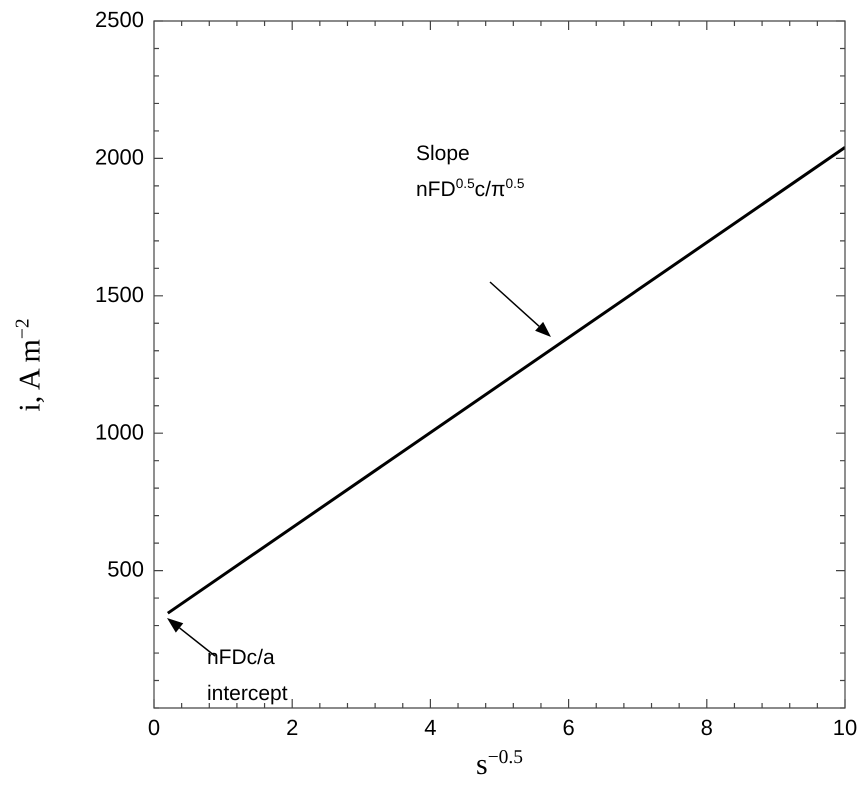 The height and width of the screenshot is (792, 860). What do you see at coordinates (125, 569) in the screenshot?
I see `y-tick-label: 500` at bounding box center [125, 569].